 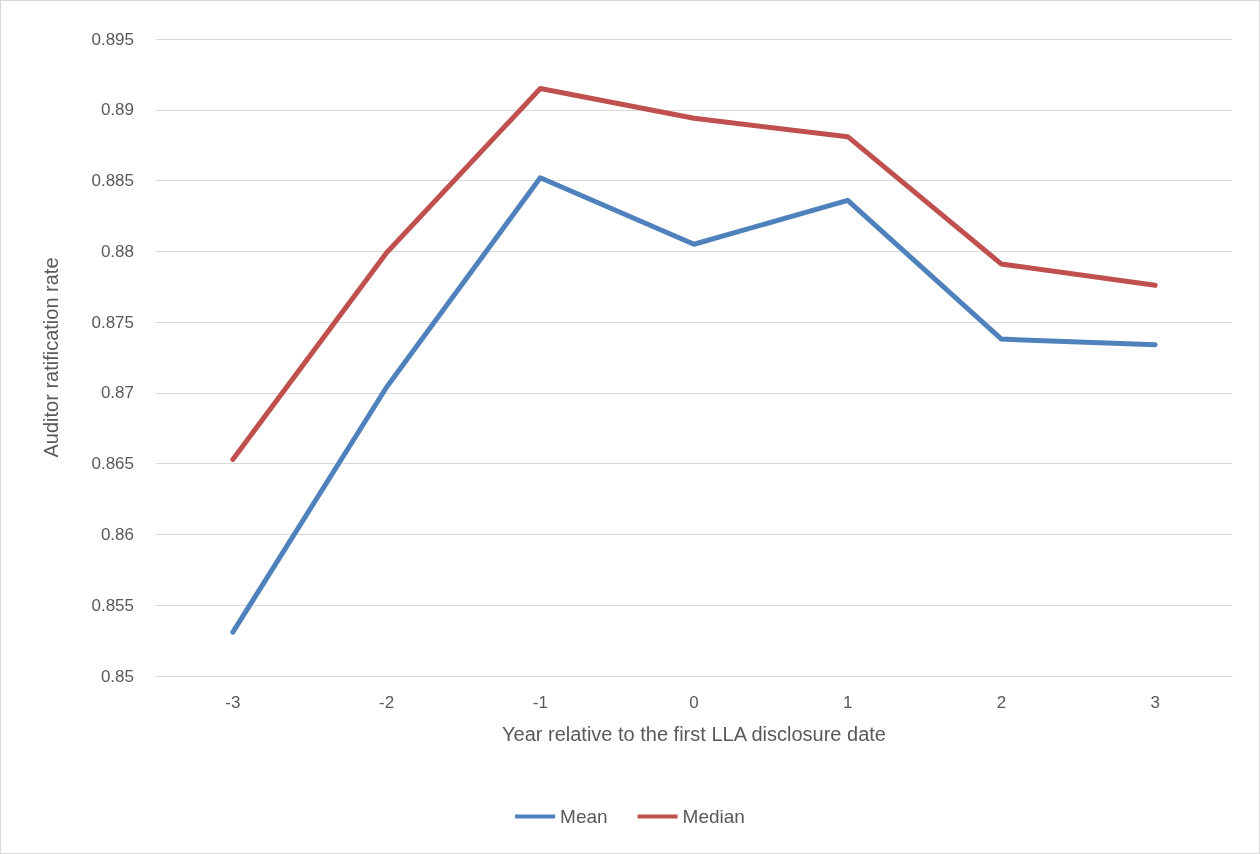 What do you see at coordinates (694, 702) in the screenshot?
I see `x-tick-label: 0` at bounding box center [694, 702].